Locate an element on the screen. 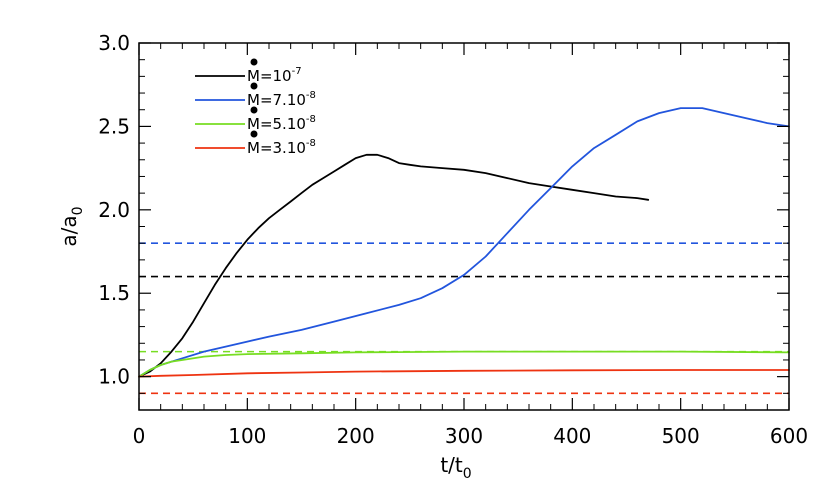 Image resolution: width=830 pixels, height=499 pixels. x-tick-label: 500 is located at coordinates (681, 436).